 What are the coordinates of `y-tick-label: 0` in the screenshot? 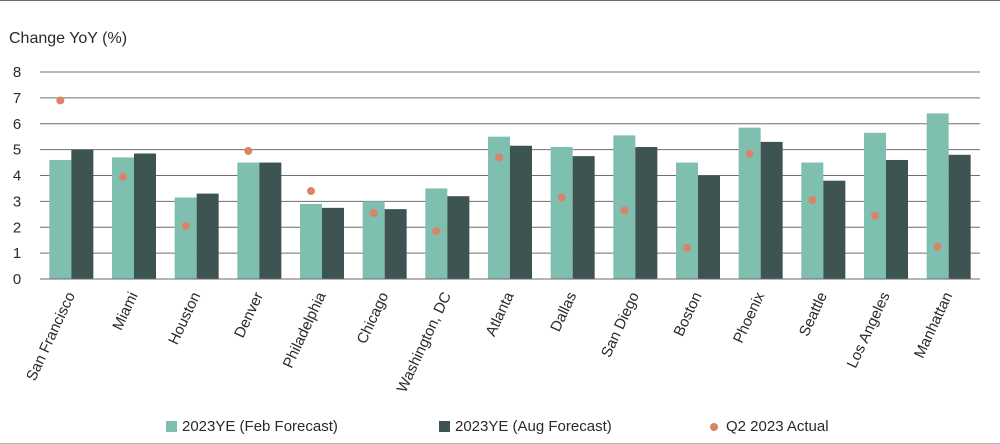 It's located at (17, 279).